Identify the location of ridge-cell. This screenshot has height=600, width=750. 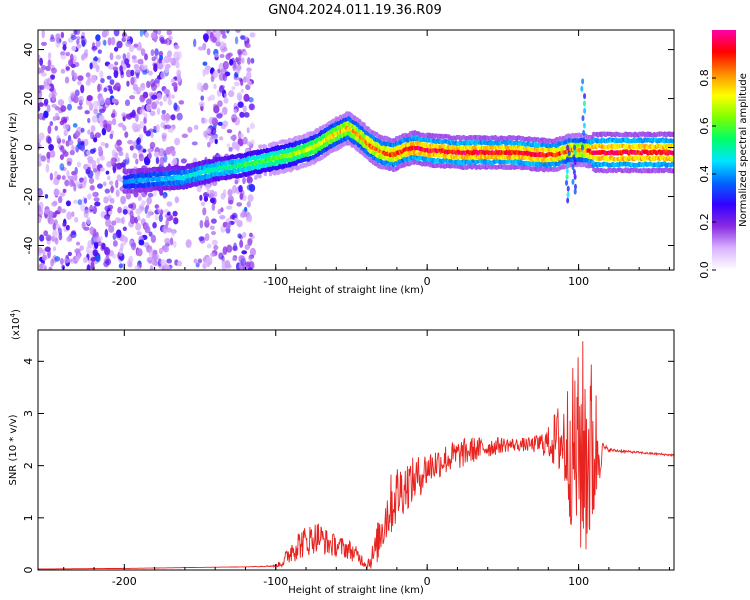
(672, 157).